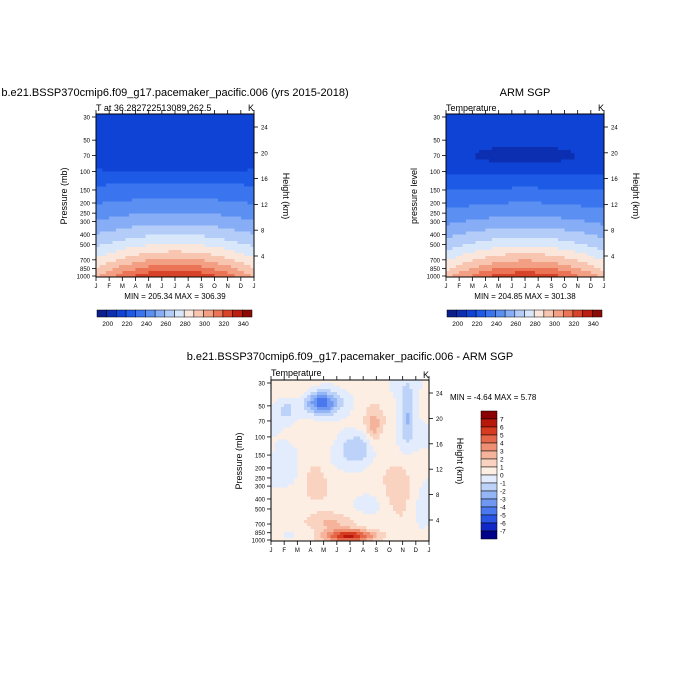 This screenshot has width=700, height=700. What do you see at coordinates (175, 287) in the screenshot?
I see `month-tick-label: J` at bounding box center [175, 287].